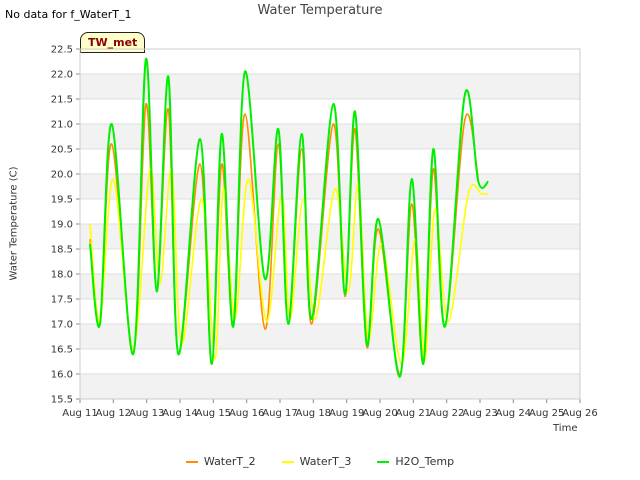  I want to click on x-tick-label: Aug 17, so click(279, 413).